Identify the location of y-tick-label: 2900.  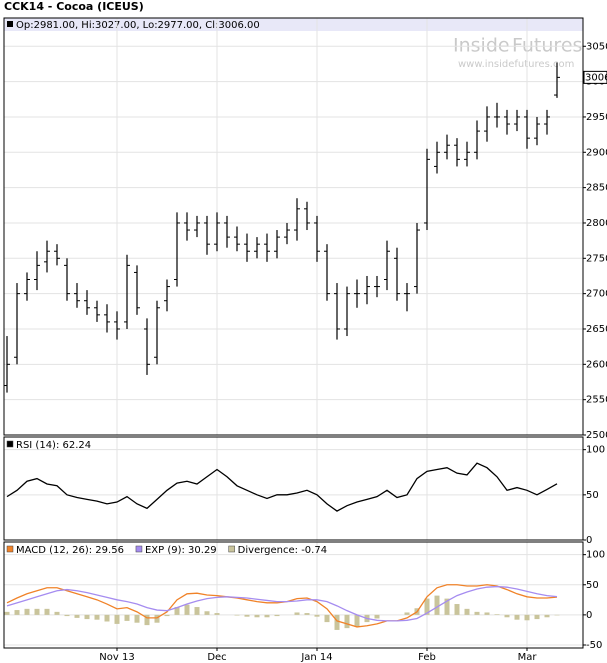
(596, 152).